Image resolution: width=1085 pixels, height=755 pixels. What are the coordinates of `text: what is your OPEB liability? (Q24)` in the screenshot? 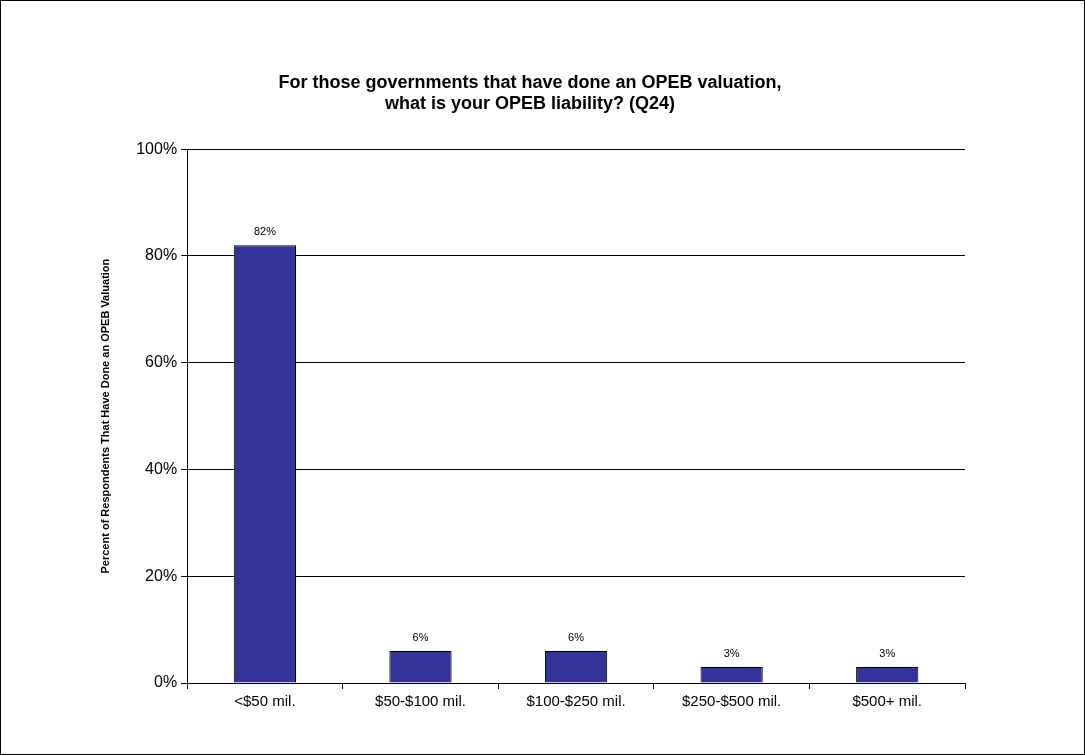 It's located at (530, 103).